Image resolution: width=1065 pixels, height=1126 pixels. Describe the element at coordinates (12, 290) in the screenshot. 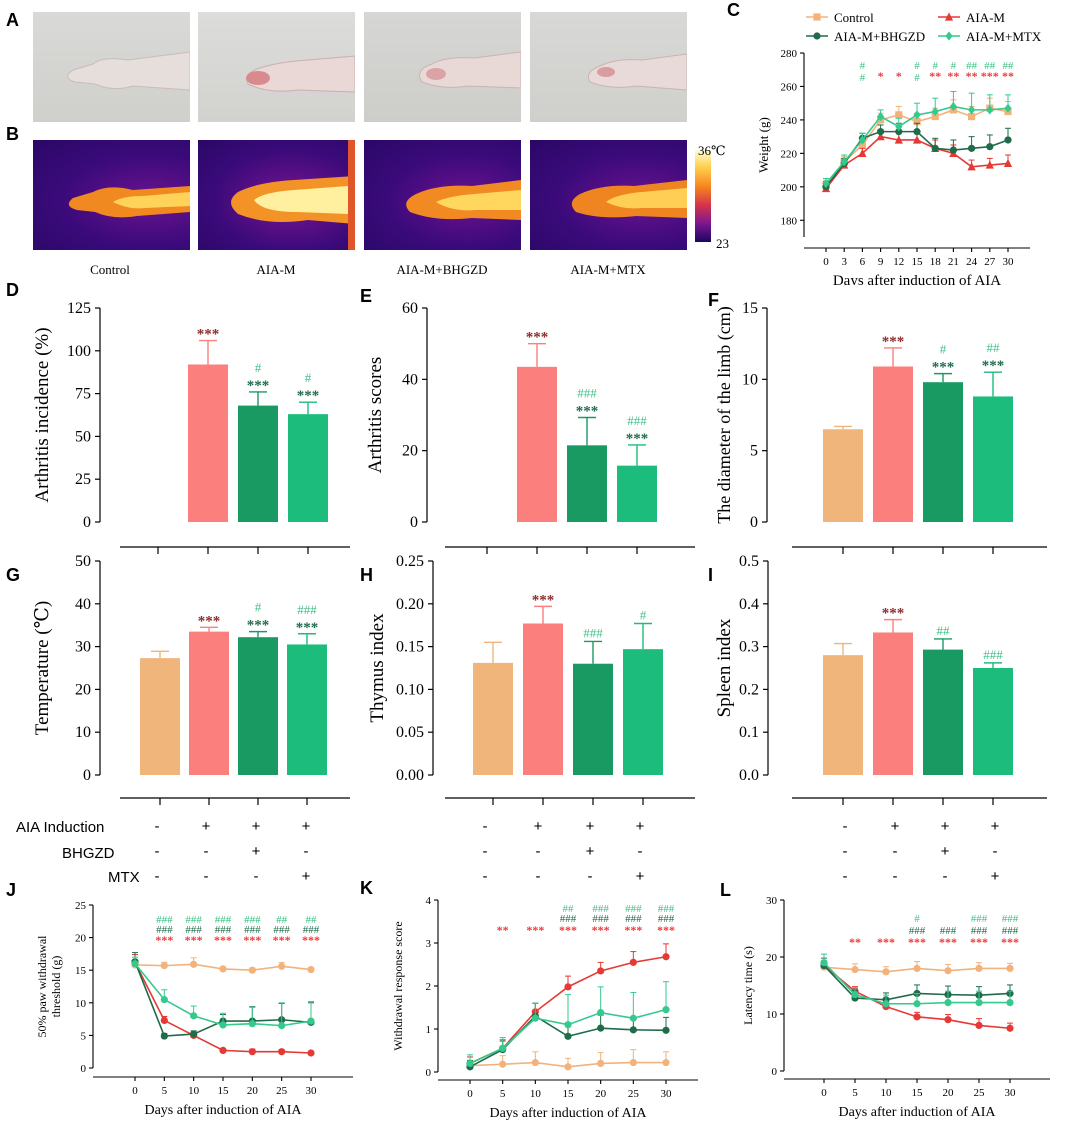

I see `panel-label-d: D` at that location.